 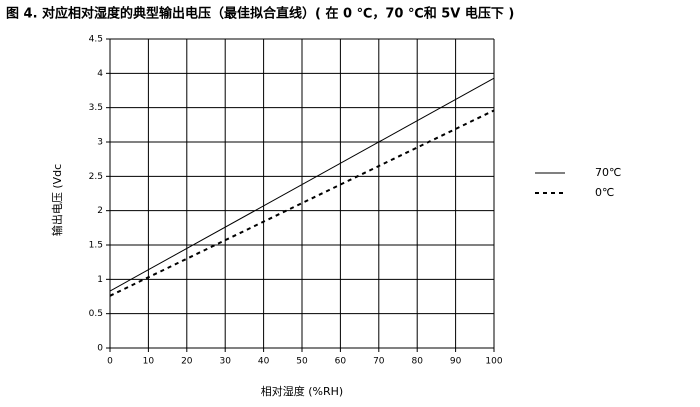 I want to click on y-tick-label: 4, so click(x=100, y=74).